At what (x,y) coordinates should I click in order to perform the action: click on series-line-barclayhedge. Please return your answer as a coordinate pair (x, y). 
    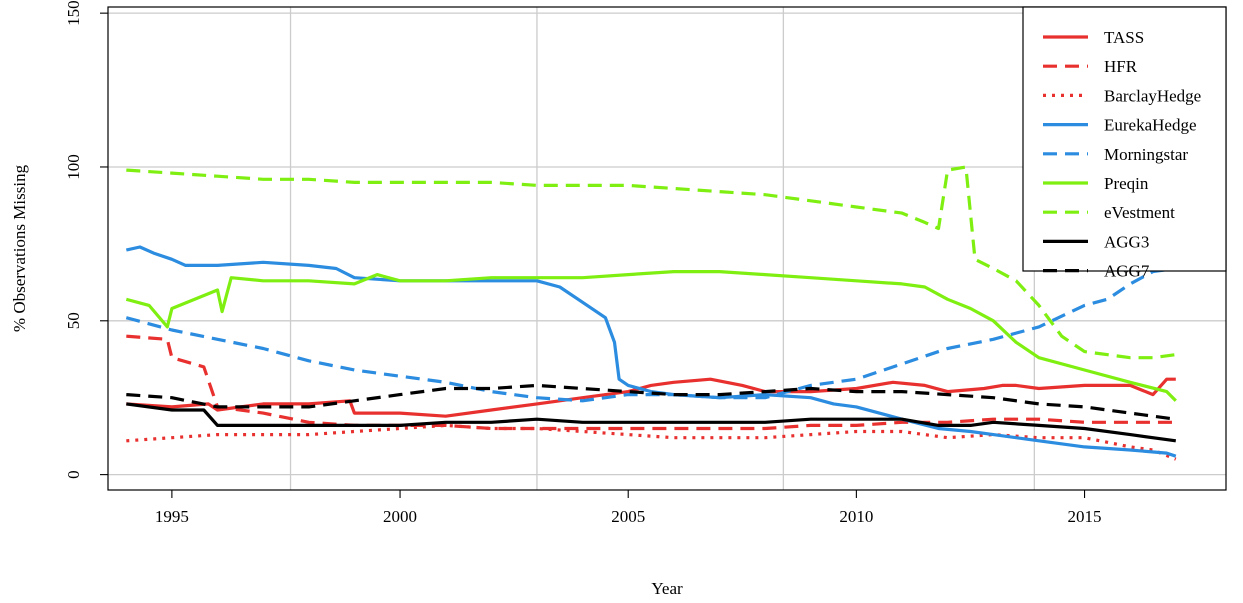
    Looking at the image, I should click on (651, 442).